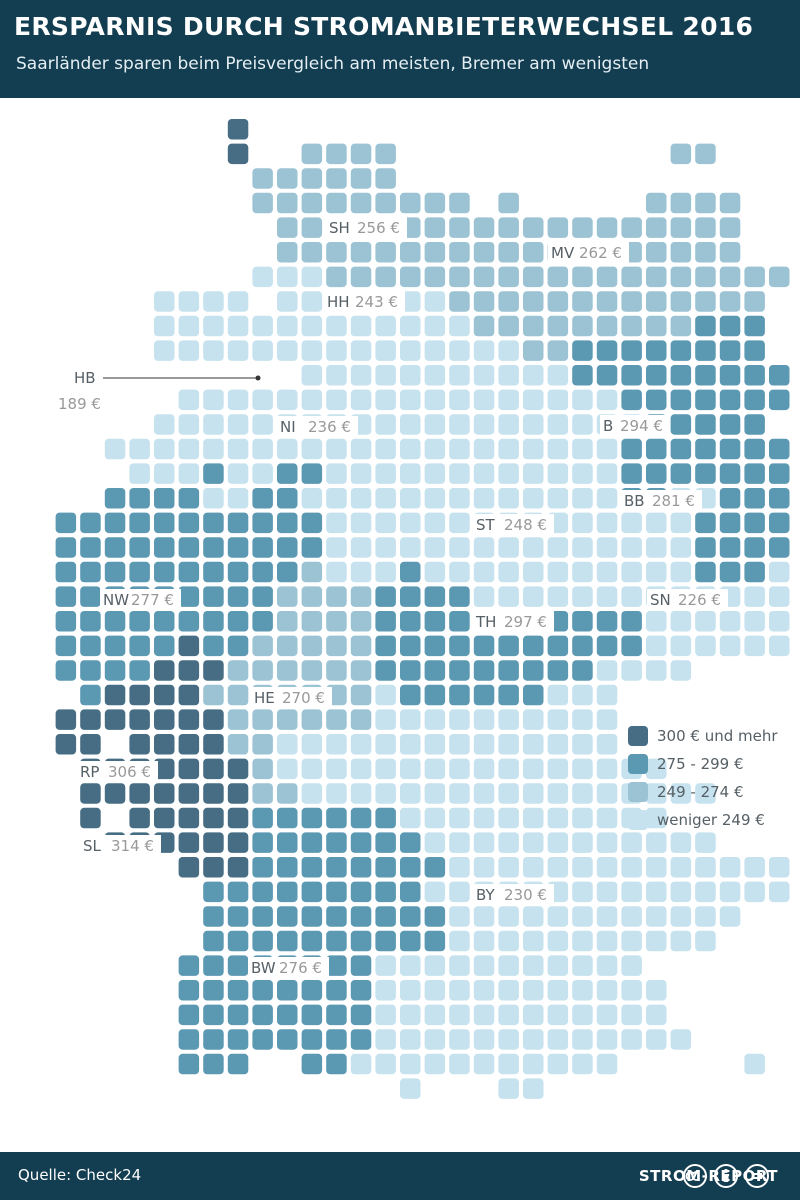  I want to click on state-value: 276 €, so click(300, 968).